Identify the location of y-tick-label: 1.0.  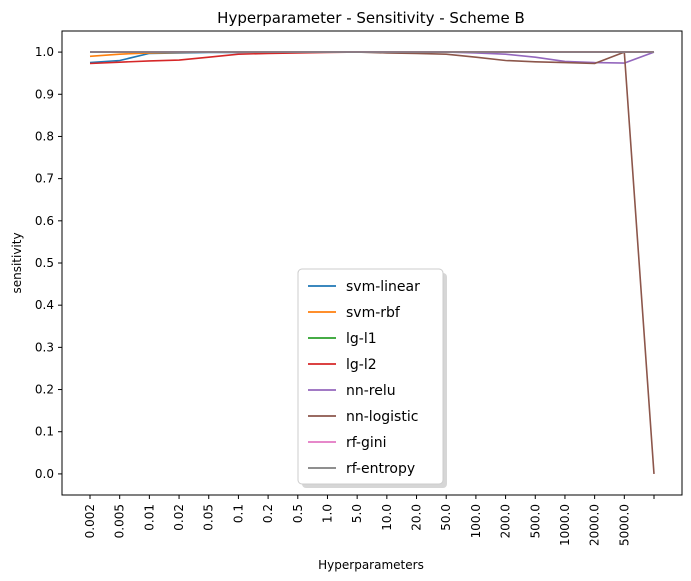
(44, 52).